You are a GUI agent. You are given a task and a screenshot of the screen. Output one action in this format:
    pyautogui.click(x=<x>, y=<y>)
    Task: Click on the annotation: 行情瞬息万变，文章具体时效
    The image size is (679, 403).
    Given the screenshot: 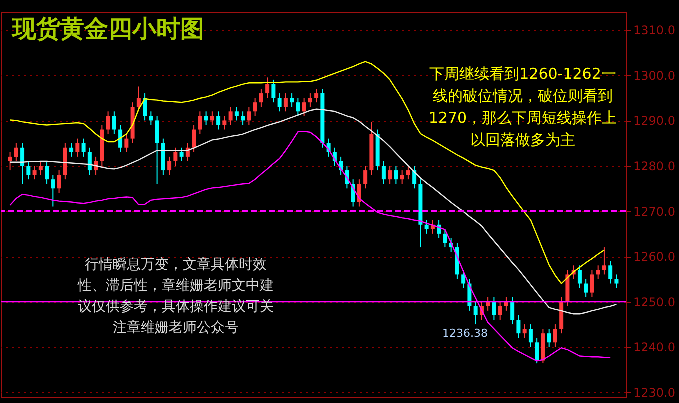 What is the action you would take?
    pyautogui.click(x=176, y=265)
    